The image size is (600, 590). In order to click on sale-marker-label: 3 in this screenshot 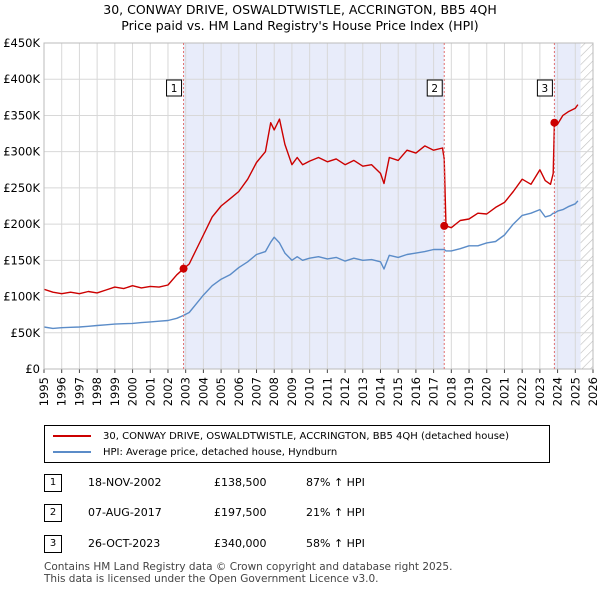, I will do `click(545, 89)`.